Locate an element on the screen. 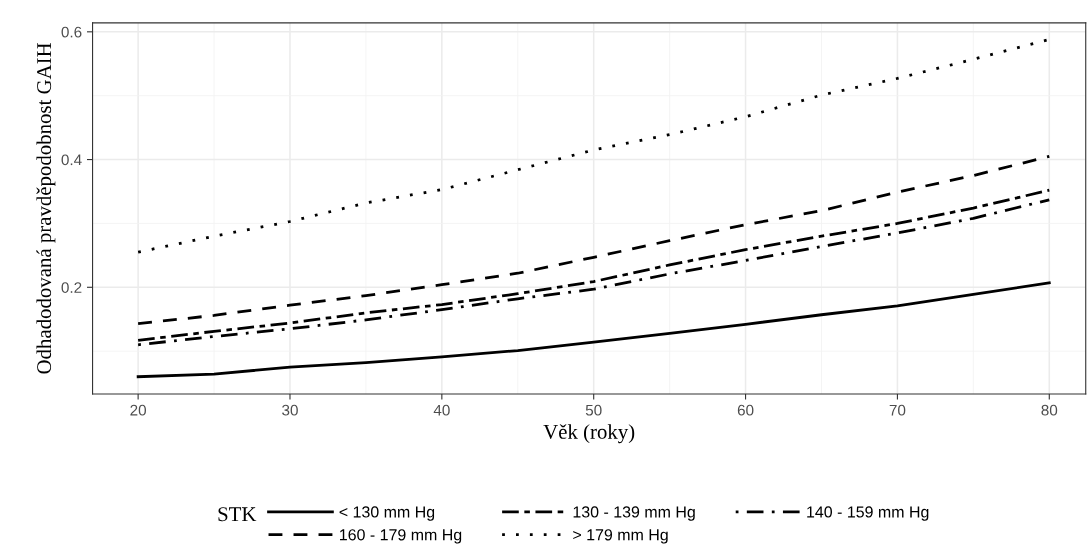 The width and height of the screenshot is (1089, 558). x-axis-title: Věk (roky) is located at coordinates (589, 434).